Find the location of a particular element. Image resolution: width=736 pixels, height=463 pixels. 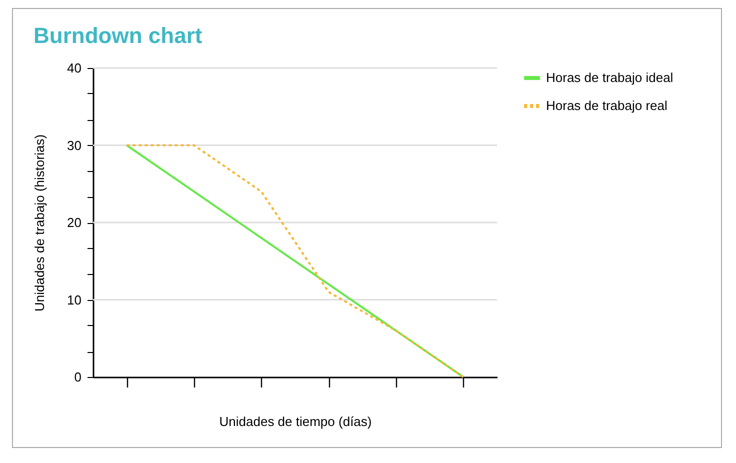

legend-label: Horas de trabajo real is located at coordinates (607, 105).